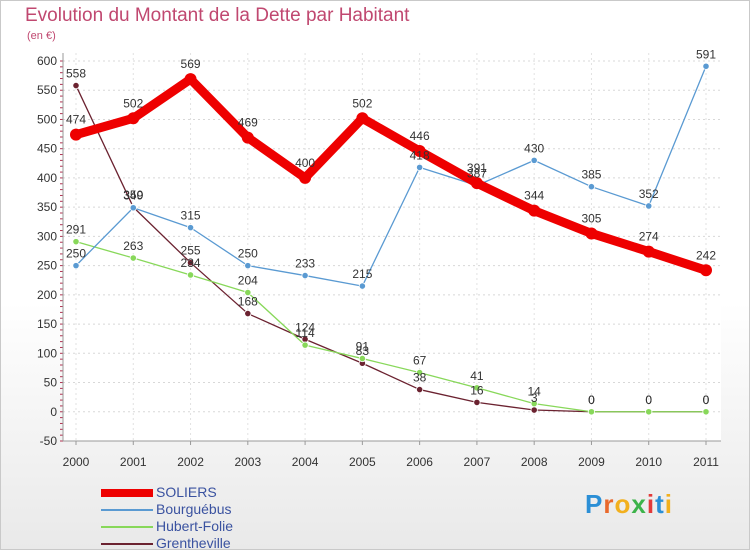  What do you see at coordinates (191, 251) in the screenshot?
I see `data-label: 255` at bounding box center [191, 251].